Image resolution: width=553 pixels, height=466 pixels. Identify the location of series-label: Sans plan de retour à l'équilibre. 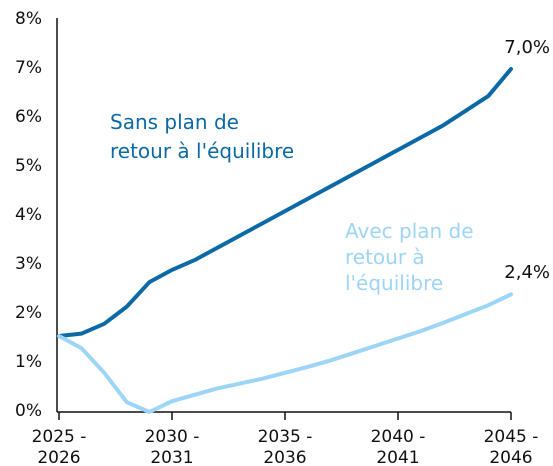
(202, 136).